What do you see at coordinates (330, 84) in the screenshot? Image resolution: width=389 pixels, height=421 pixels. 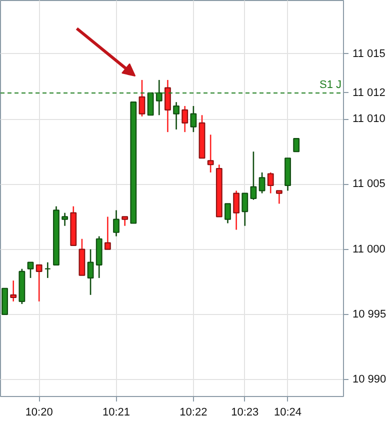 I see `ref-line-label: S1 J` at bounding box center [330, 84].